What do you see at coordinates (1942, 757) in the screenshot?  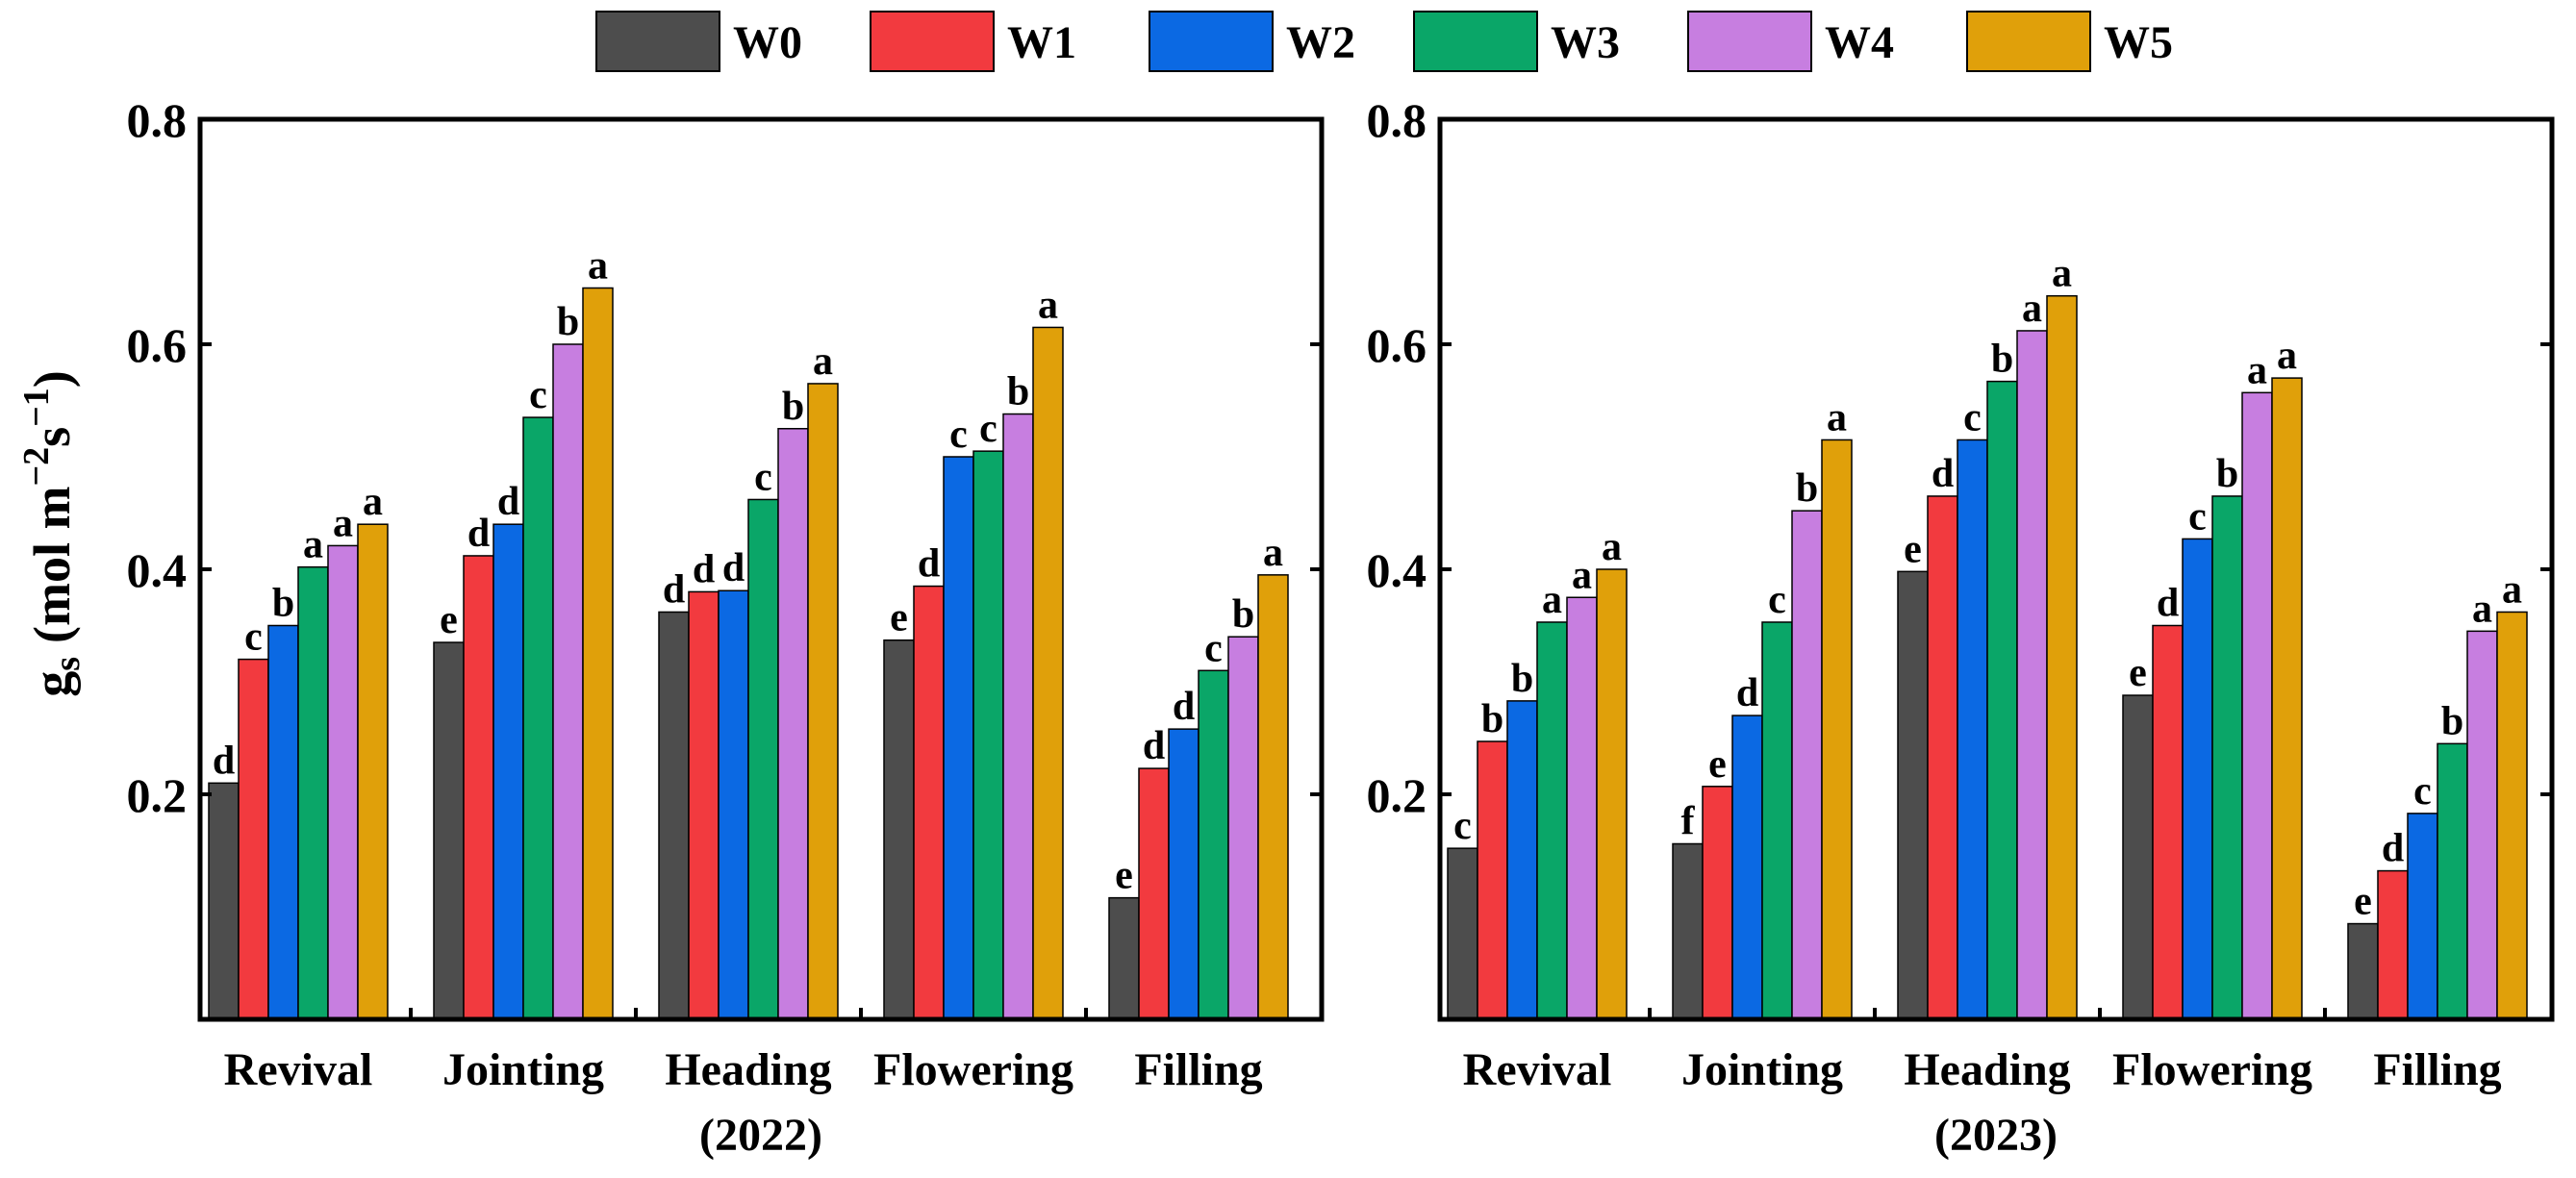 I see `bar--2023--heading-w1` at bounding box center [1942, 757].